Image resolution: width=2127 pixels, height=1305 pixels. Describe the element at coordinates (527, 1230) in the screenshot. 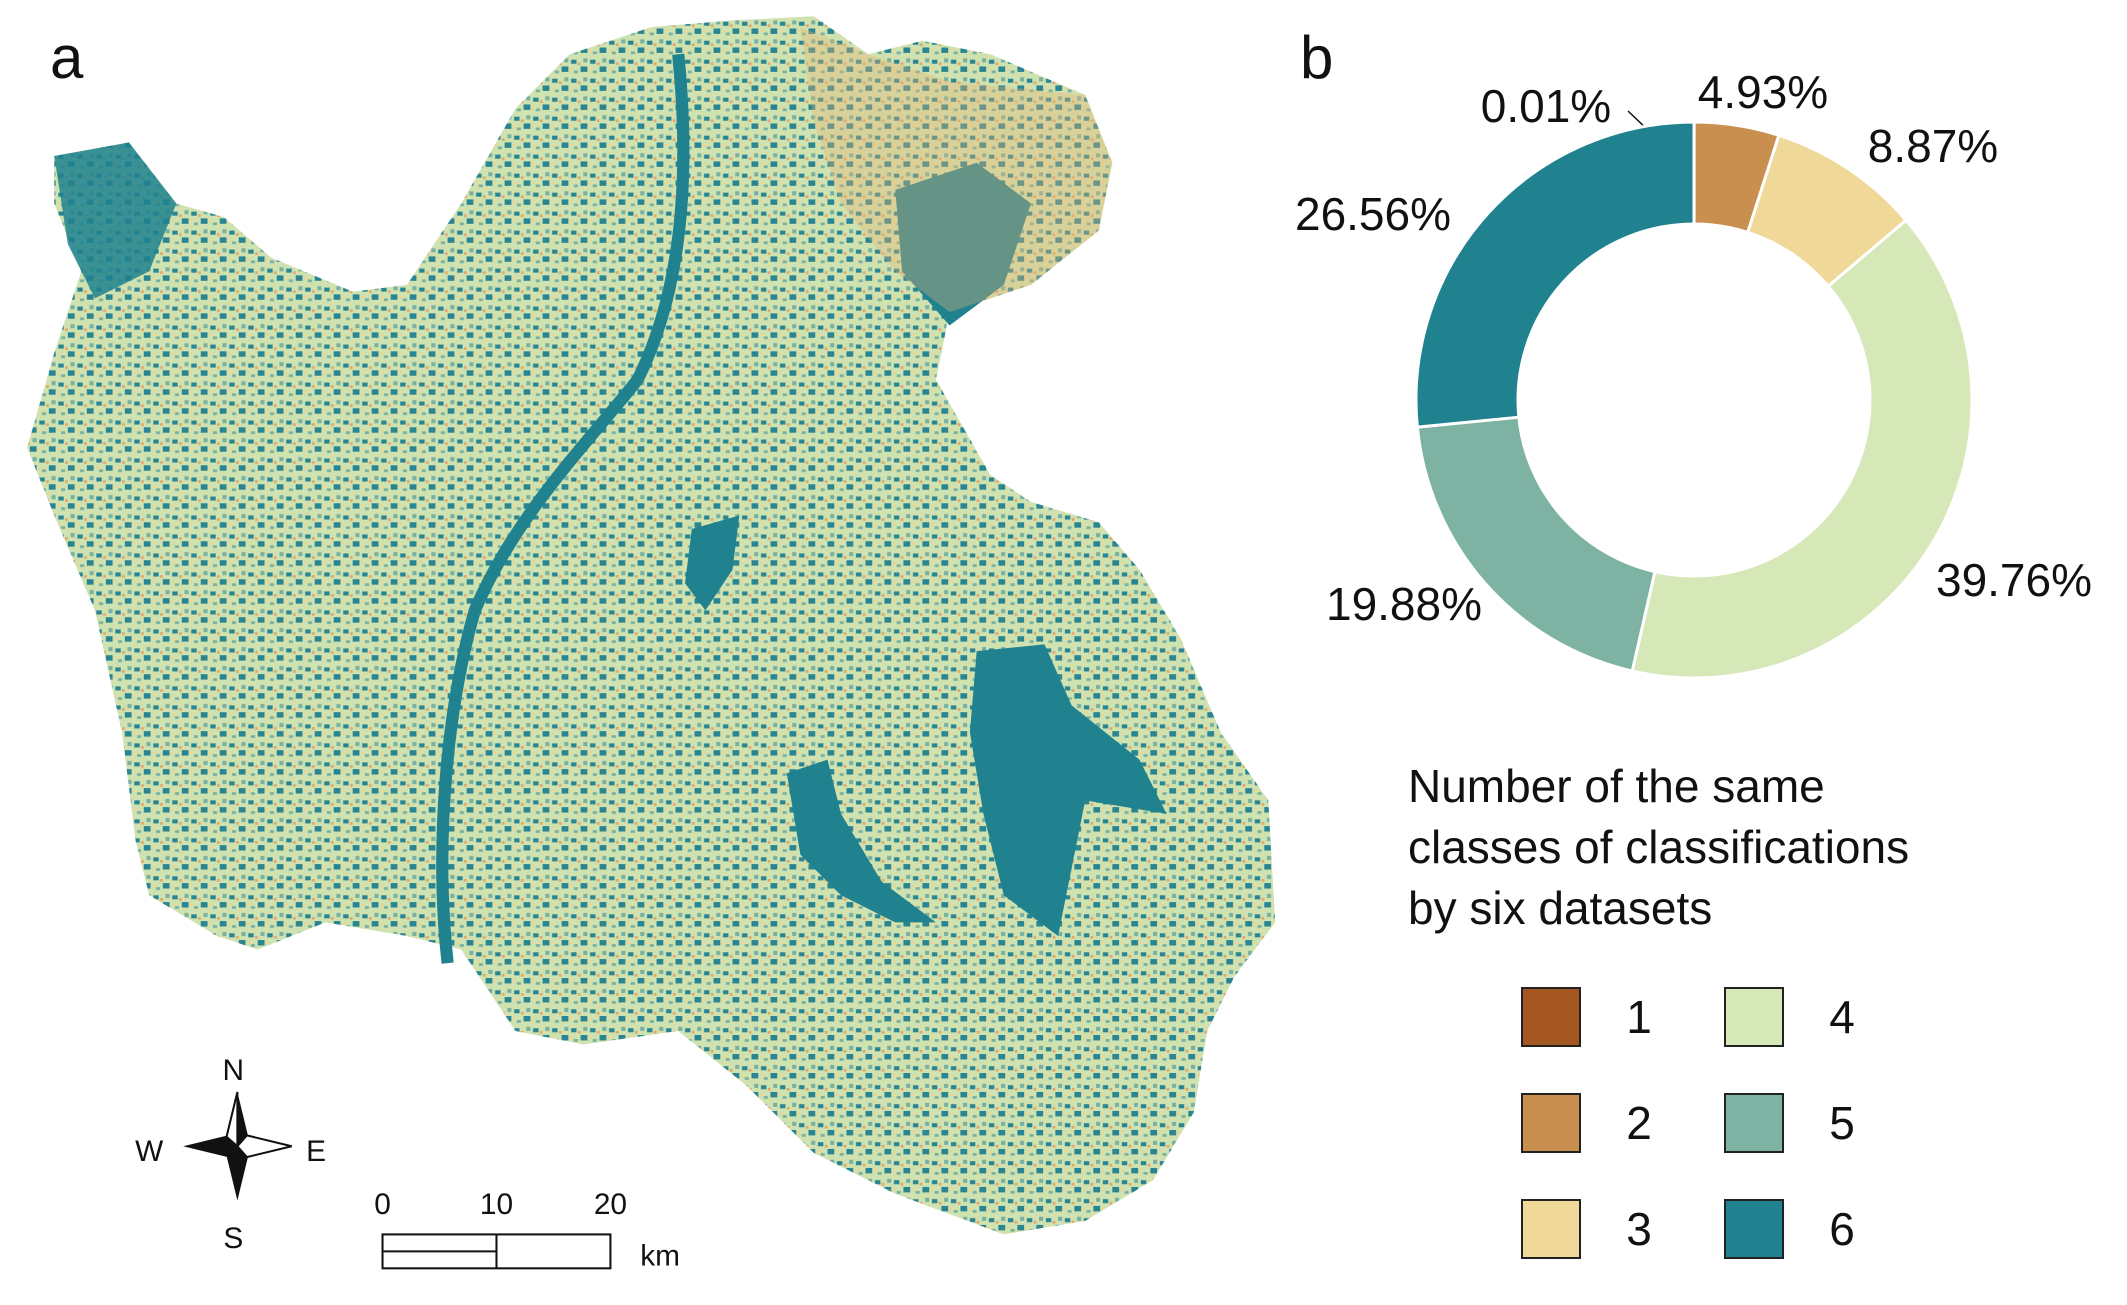

I see `scale-bar: 0 10 20 km` at that location.